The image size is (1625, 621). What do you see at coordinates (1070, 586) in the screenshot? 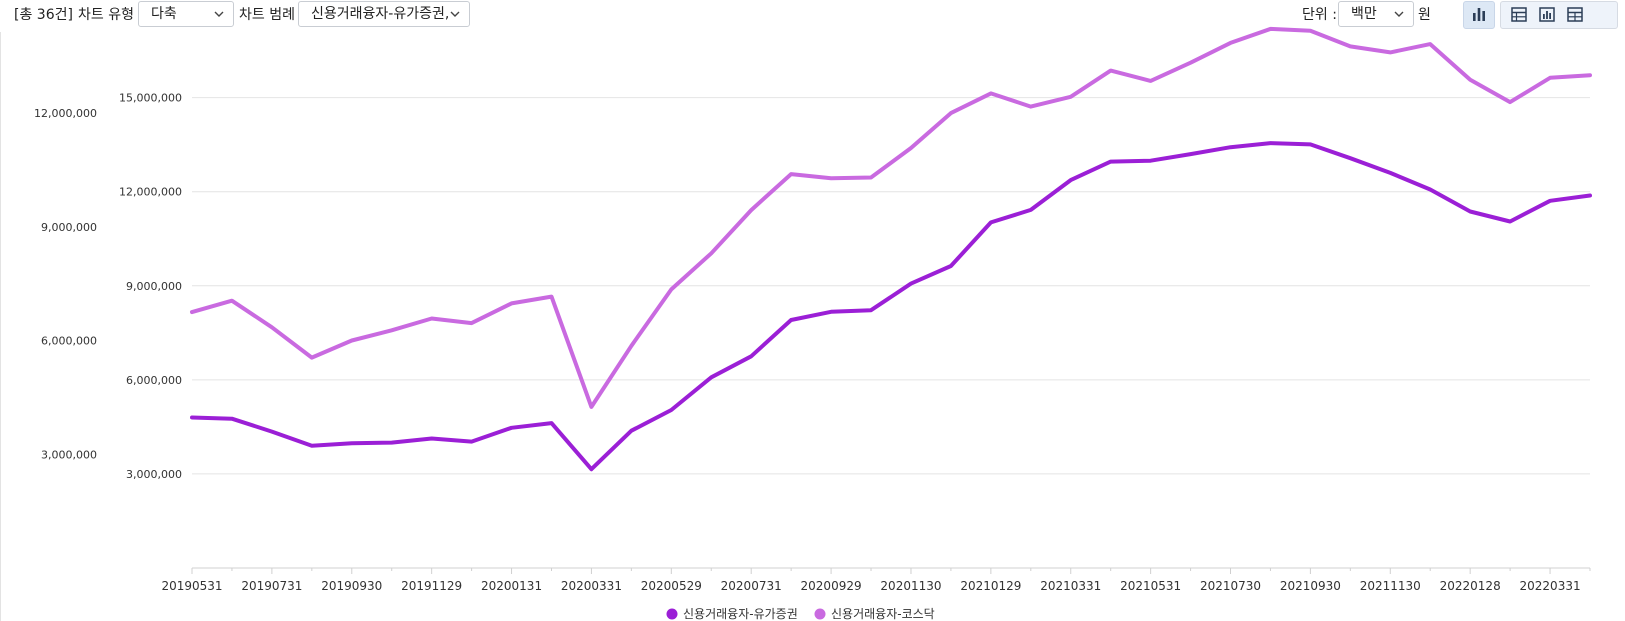
I see `x-axis-tick-label: 20210331` at bounding box center [1070, 586].